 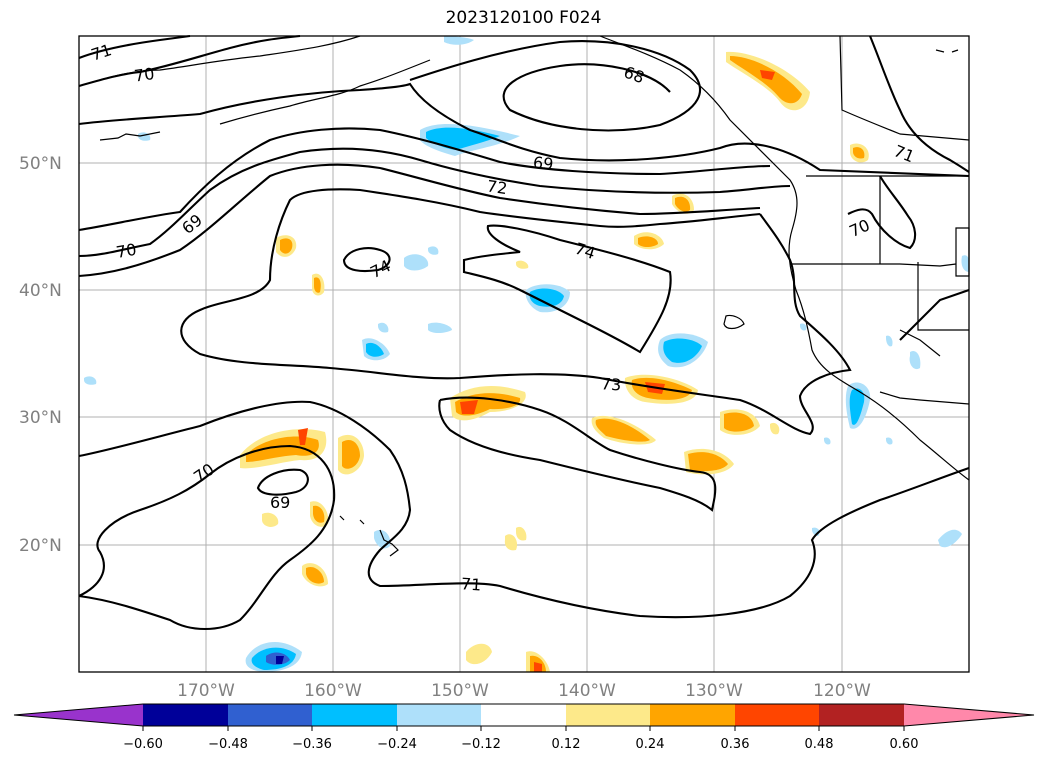 What do you see at coordinates (904, 744) in the screenshot?
I see `colorbar-tick: 0.60` at bounding box center [904, 744].